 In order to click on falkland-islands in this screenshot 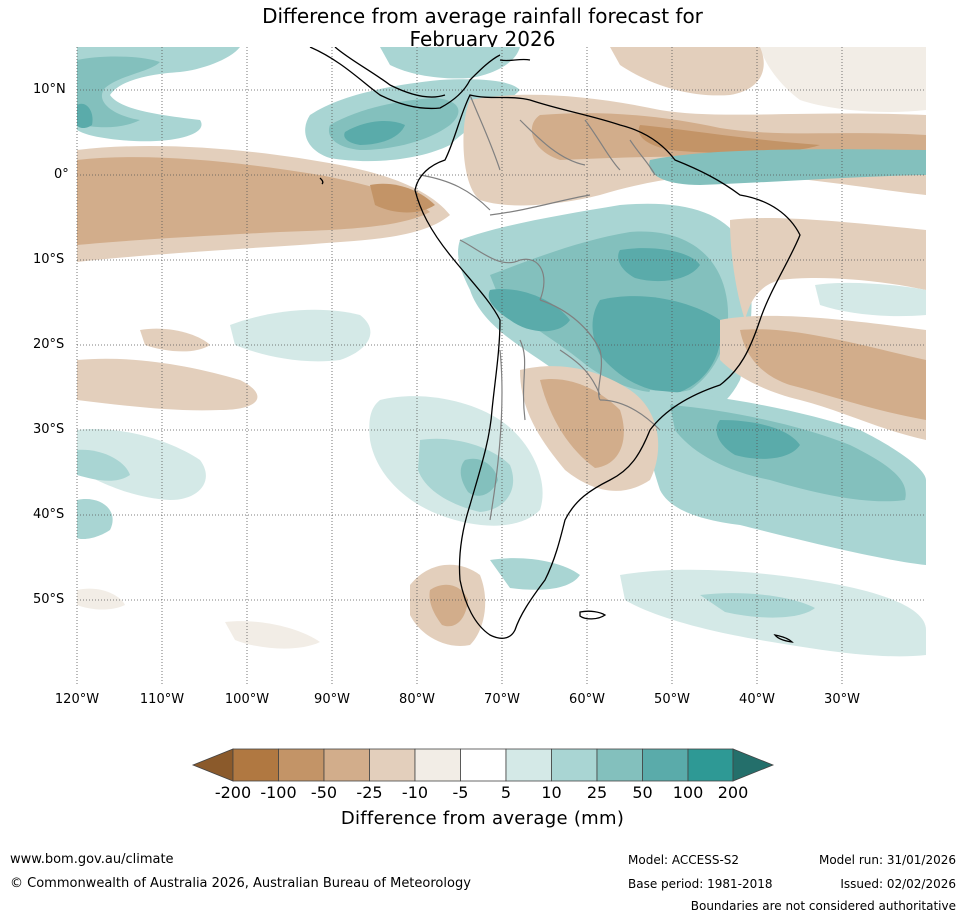, I will do `click(593, 615)`.